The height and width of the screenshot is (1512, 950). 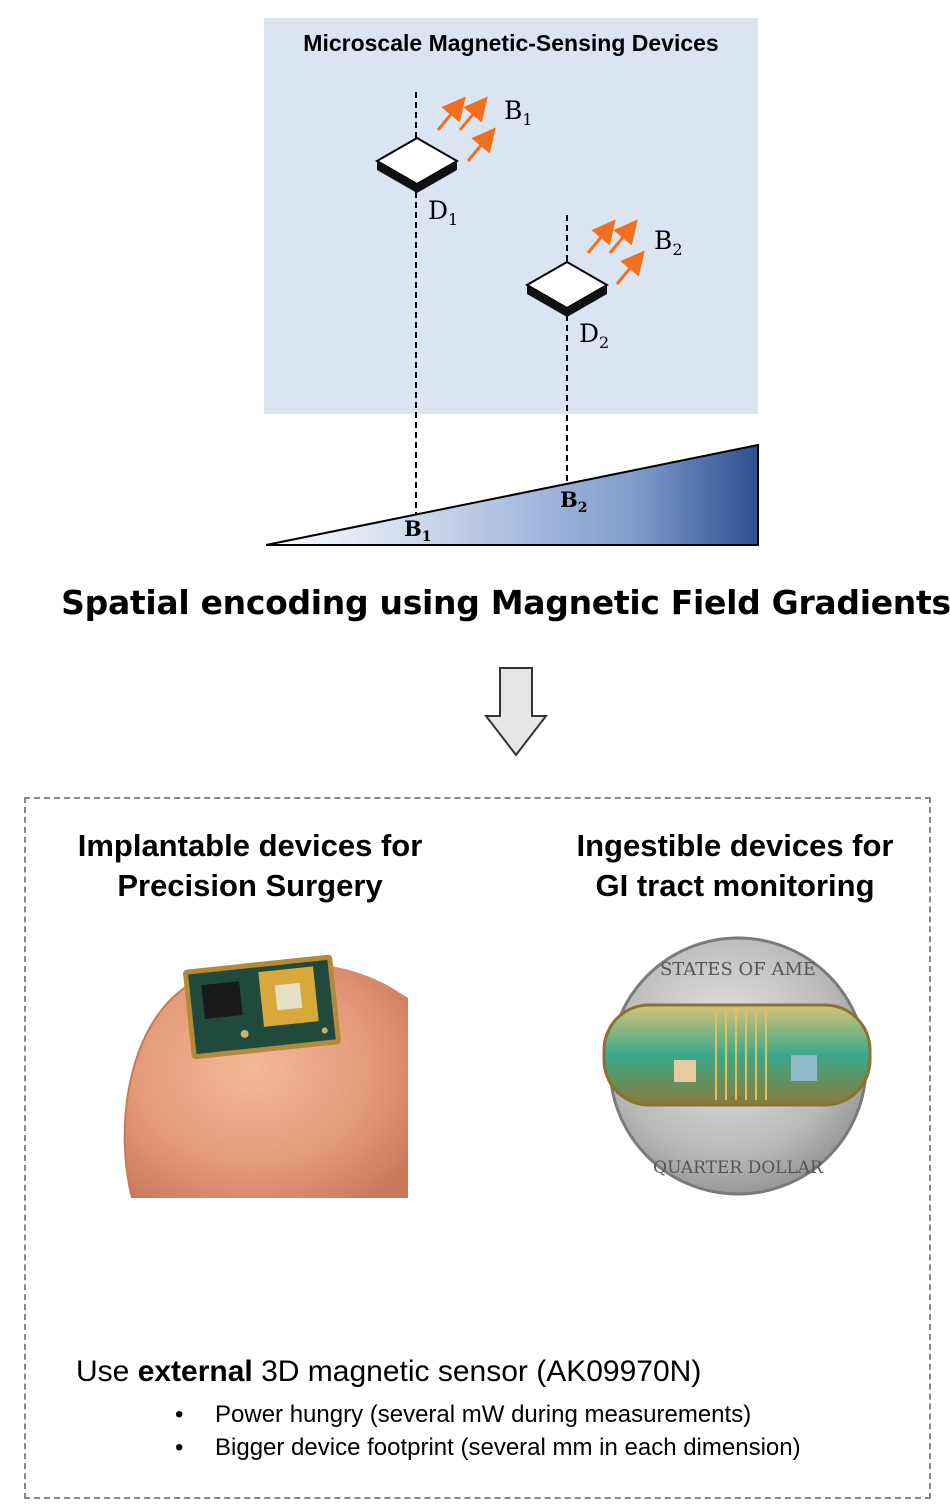 I want to click on implantable-device-photo, so click(x=250, y=1063).